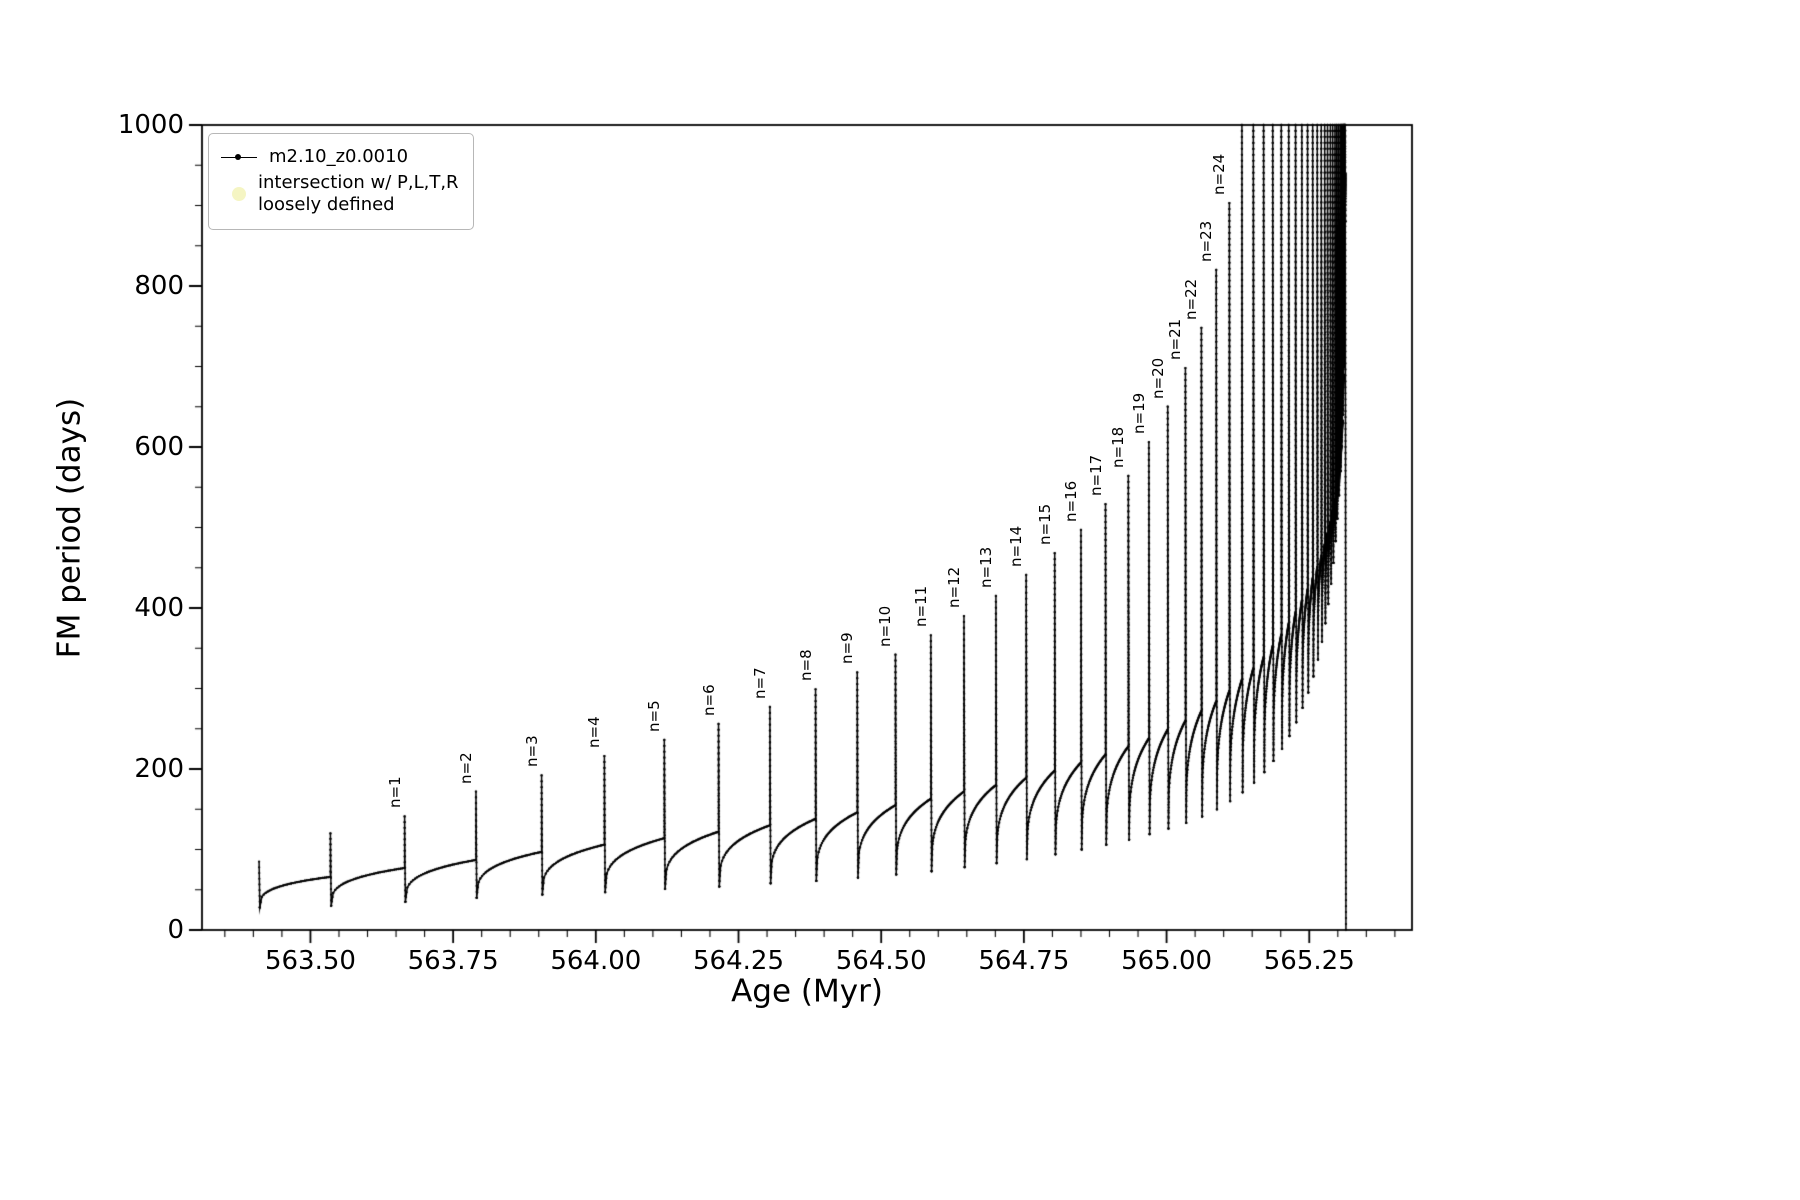 The height and width of the screenshot is (1200, 1800). What do you see at coordinates (69, 527) in the screenshot?
I see `y-axis-label: FM period (days)` at bounding box center [69, 527].